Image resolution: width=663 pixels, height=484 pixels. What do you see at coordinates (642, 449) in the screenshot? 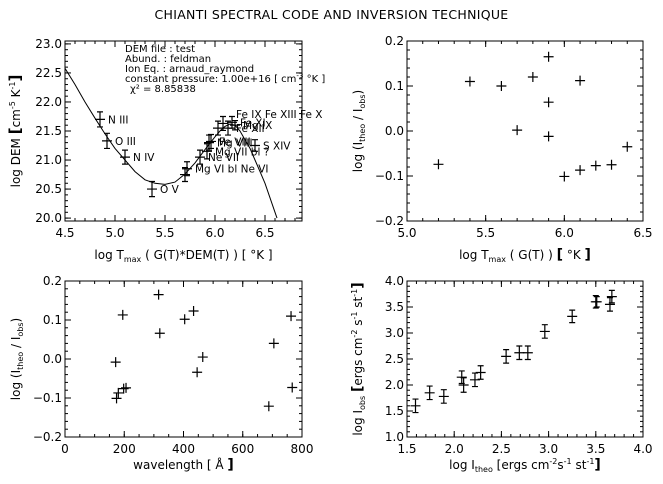
I see `x-tick-label: 4.0` at bounding box center [642, 449].